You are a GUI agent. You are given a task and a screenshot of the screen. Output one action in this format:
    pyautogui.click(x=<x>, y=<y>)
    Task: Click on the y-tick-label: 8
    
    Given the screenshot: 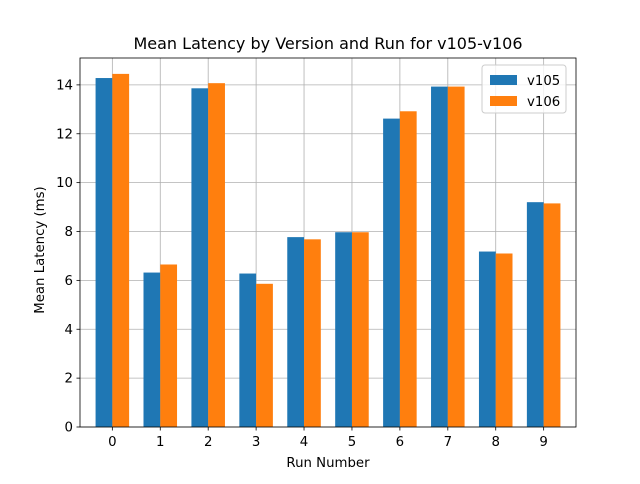 What is the action you would take?
    pyautogui.click(x=69, y=232)
    